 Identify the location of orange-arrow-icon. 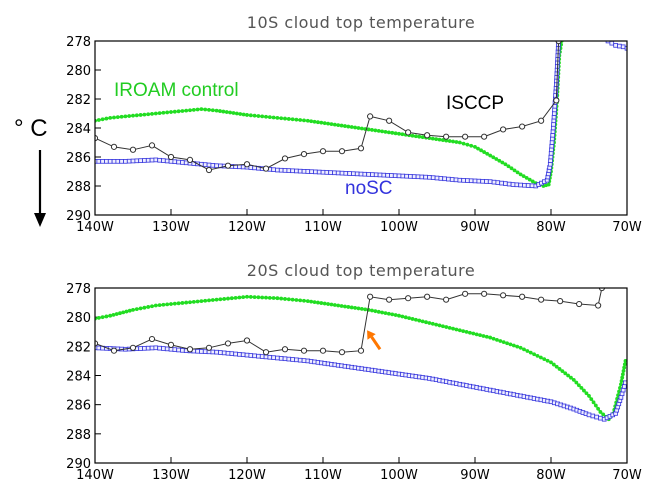
(374, 340).